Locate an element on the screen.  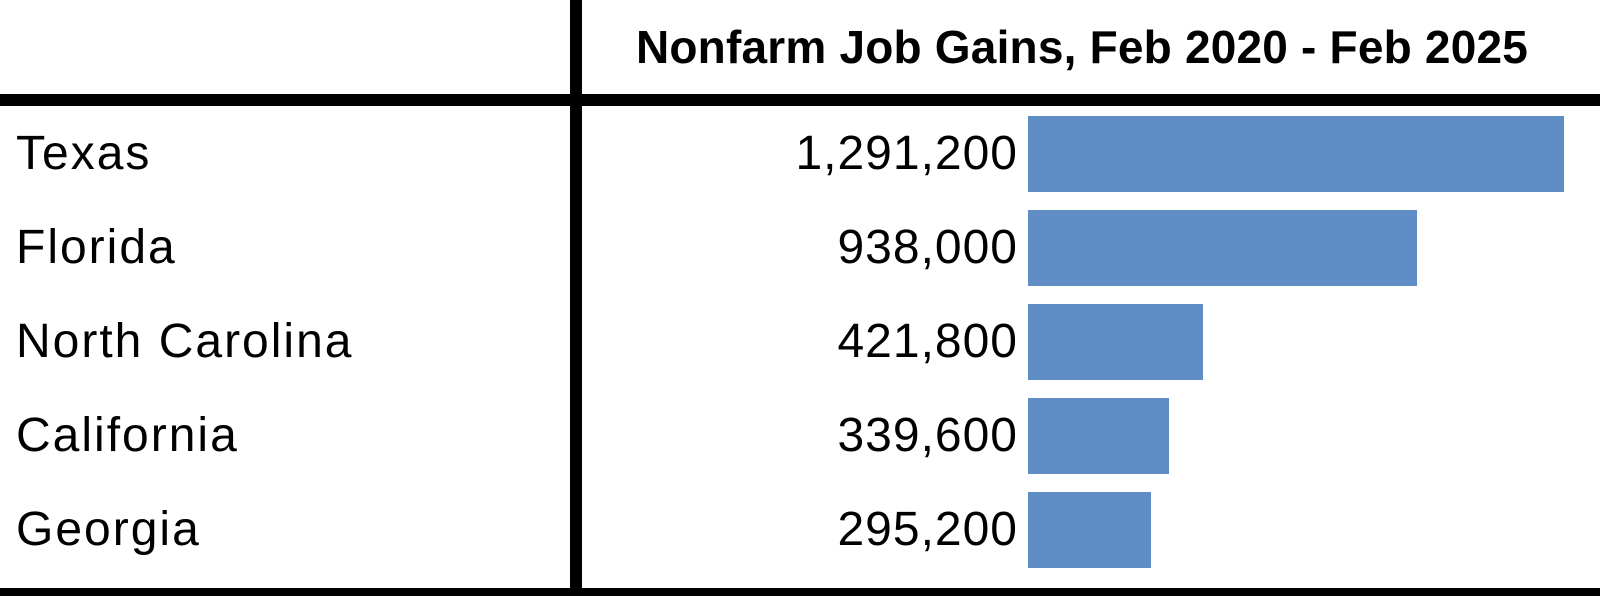
state-label: Texas is located at coordinates (84, 153).